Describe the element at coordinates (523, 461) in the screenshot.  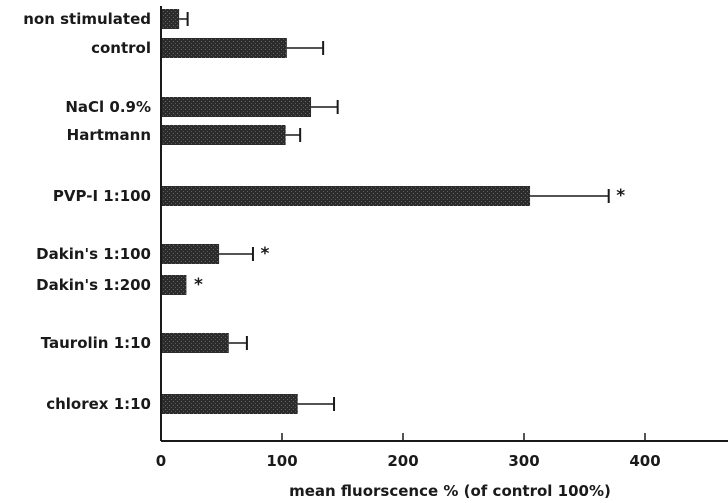
I see `x-tick-label: 300` at that location.